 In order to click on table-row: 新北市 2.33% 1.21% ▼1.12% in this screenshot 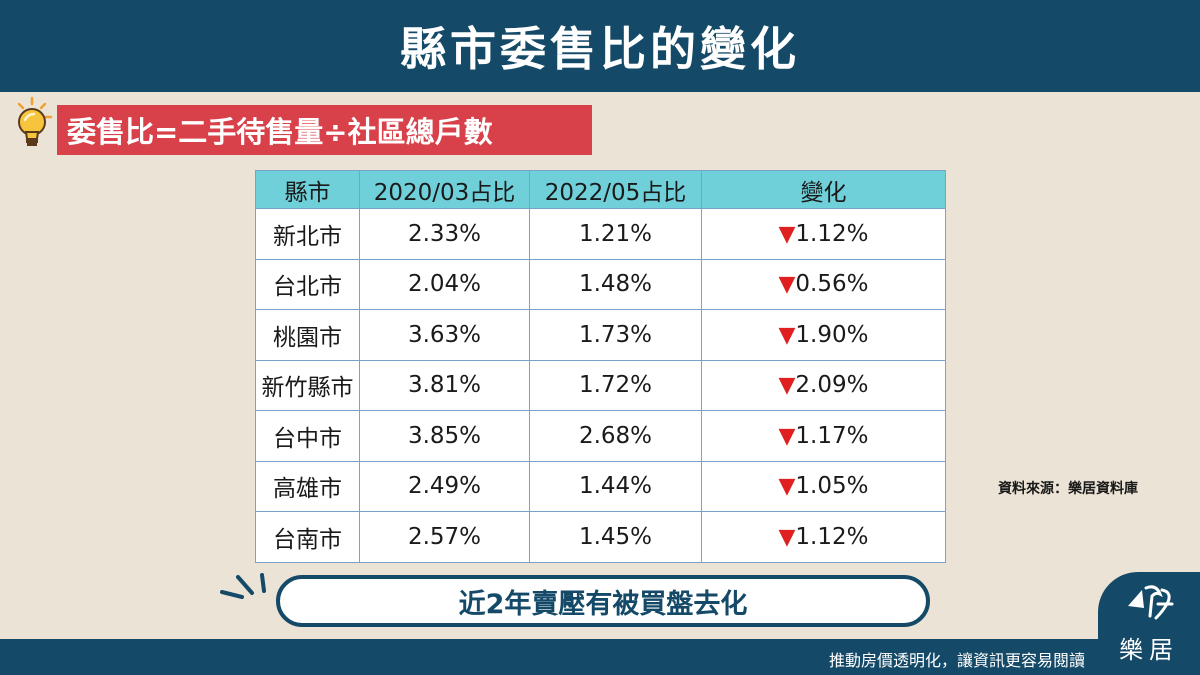, I will do `click(600, 234)`.